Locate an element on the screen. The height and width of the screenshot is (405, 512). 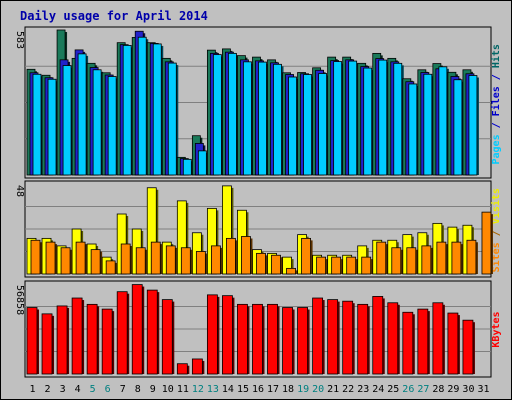
bar-kbytes-kbytes-day-7-face is located at coordinates (122, 333).